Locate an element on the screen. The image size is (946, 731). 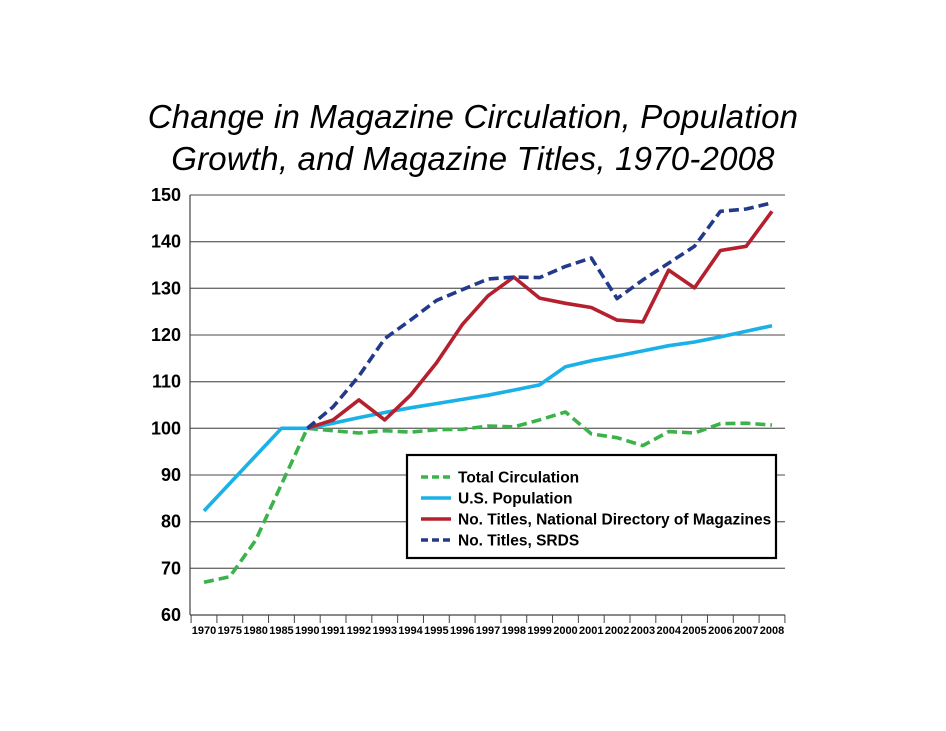
x-tick-label: 1990 is located at coordinates (307, 631).